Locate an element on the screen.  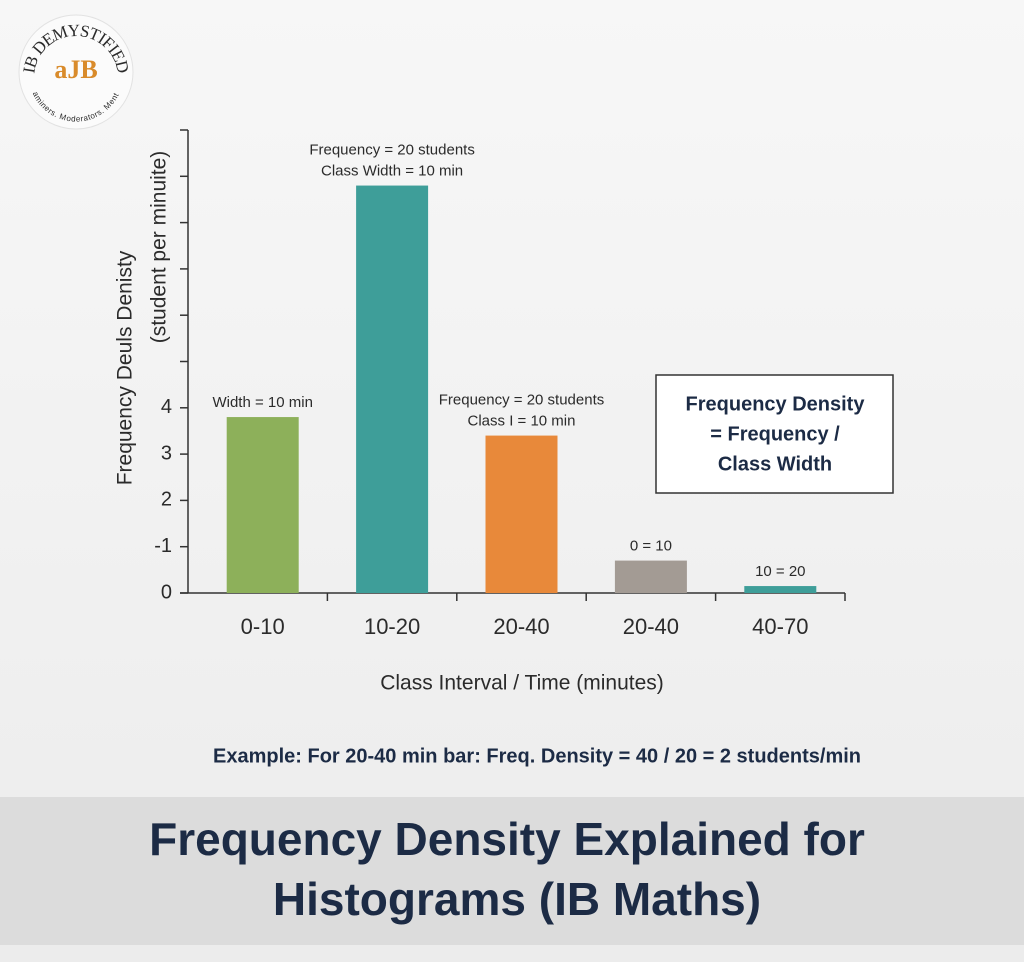
logo-circle is located at coordinates (76, 72).